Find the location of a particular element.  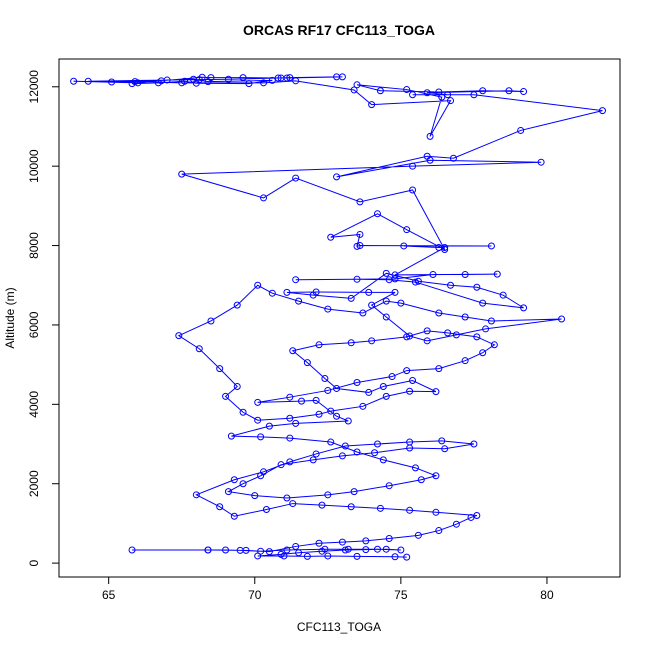

x-axis: 65 70 75 80 is located at coordinates (328, 589).